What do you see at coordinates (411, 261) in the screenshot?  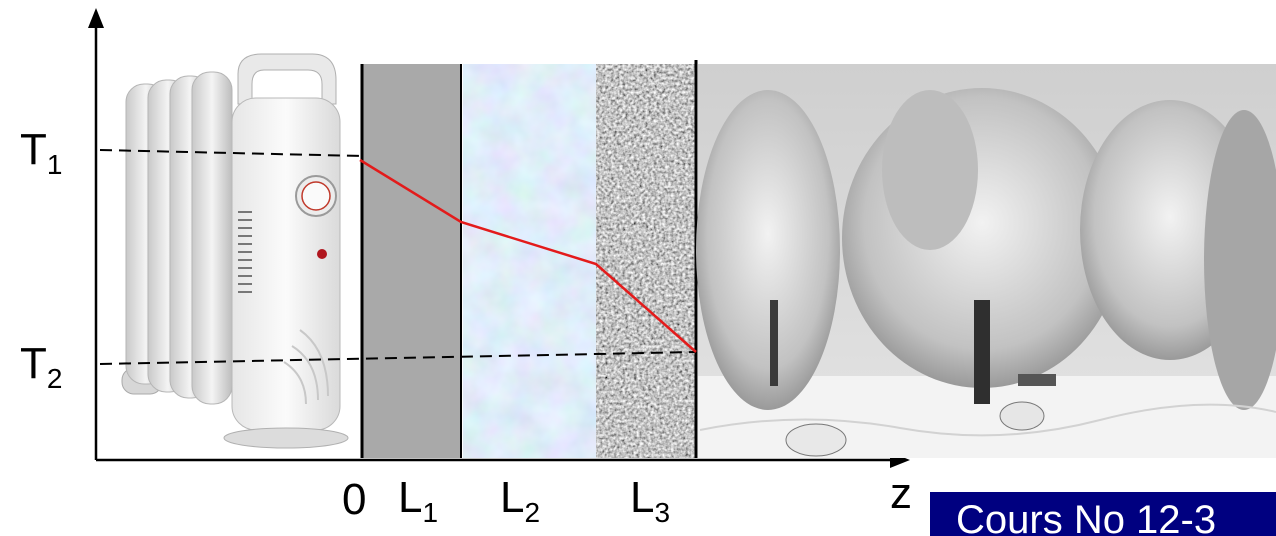 I see `layer-1-wall` at bounding box center [411, 261].